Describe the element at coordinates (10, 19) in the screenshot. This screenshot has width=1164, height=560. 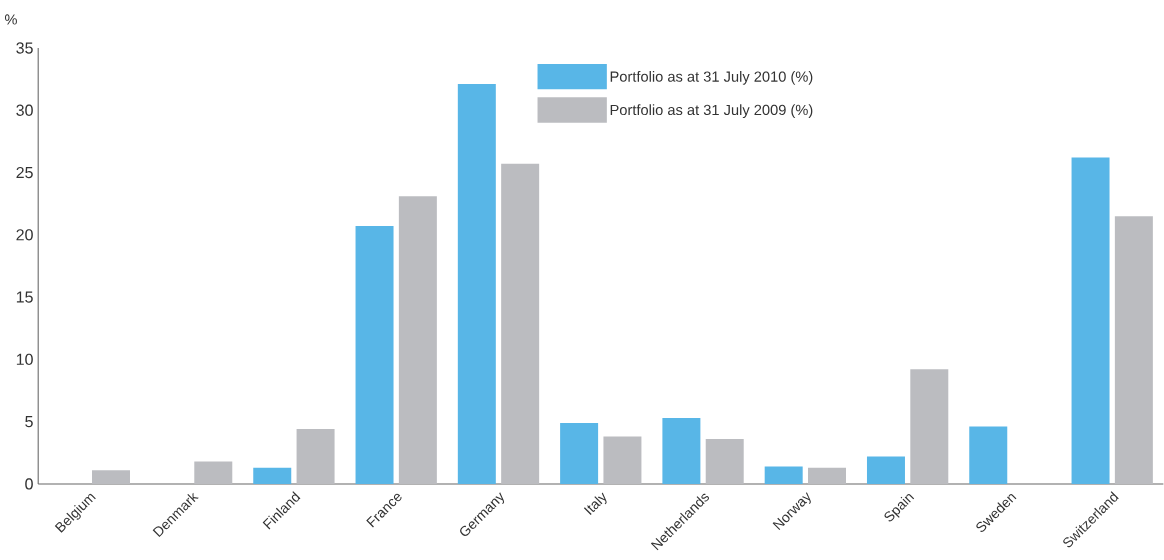
I see `y-axis-title: %` at that location.